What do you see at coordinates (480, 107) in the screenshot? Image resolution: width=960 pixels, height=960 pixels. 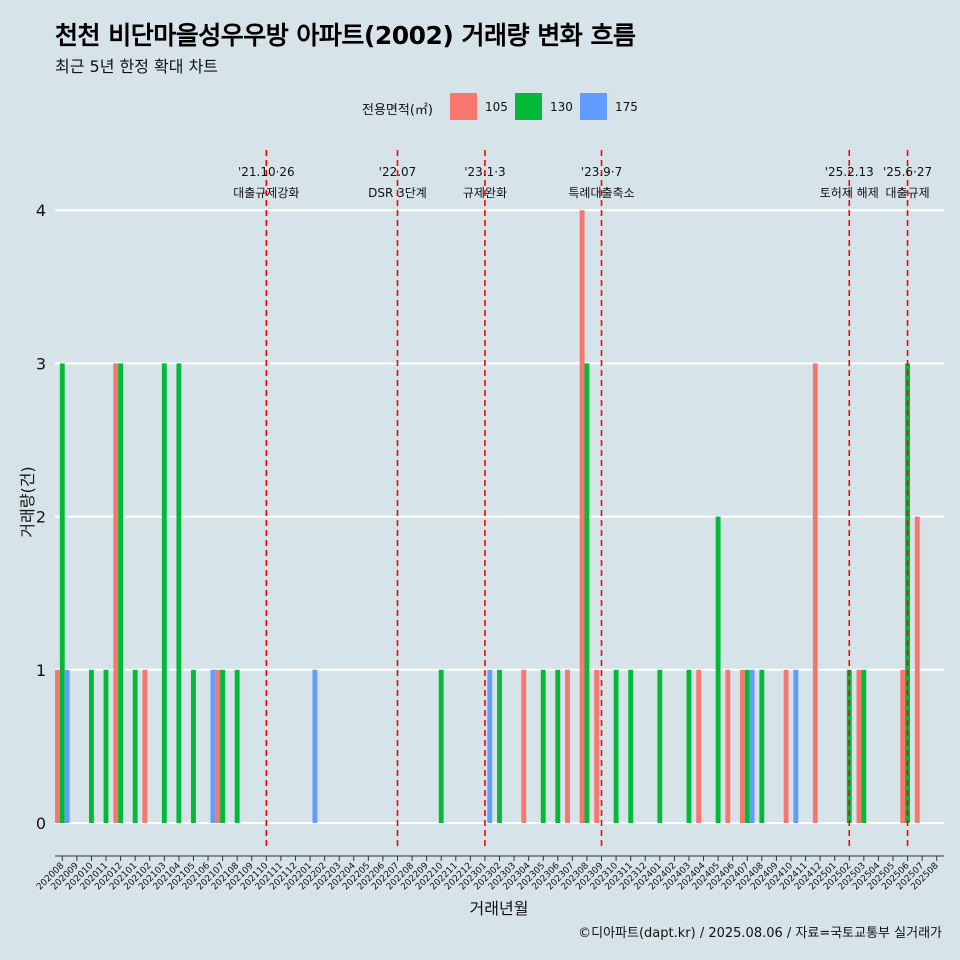 I see `legend: 전용면적(㎡) 105 130 175` at bounding box center [480, 107].